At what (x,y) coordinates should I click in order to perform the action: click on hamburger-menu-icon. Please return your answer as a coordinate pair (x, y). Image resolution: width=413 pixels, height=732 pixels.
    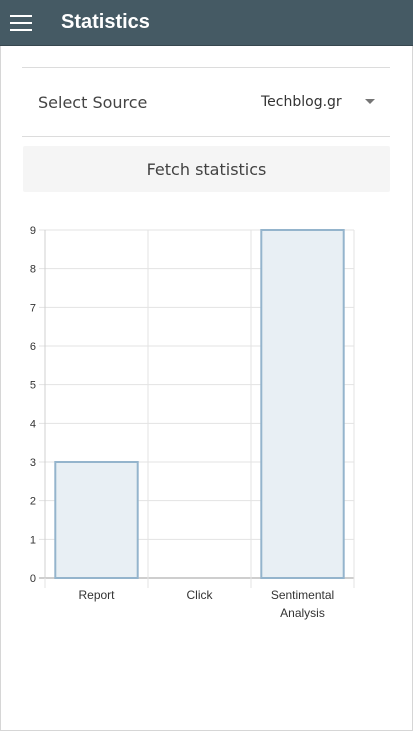
    Looking at the image, I should click on (21, 23).